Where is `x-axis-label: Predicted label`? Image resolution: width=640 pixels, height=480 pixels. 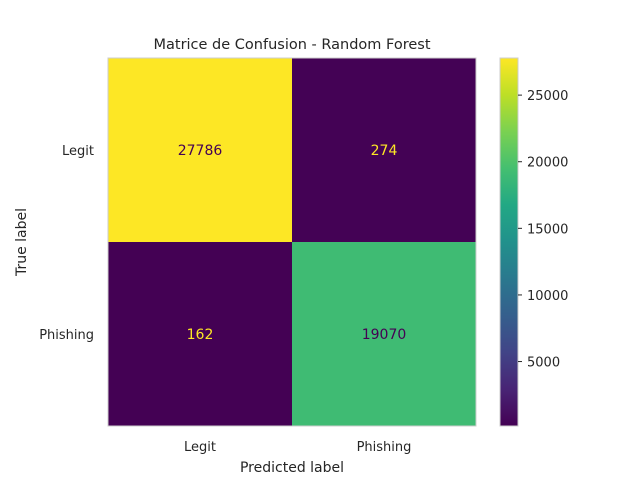 x-axis-label: Predicted label is located at coordinates (292, 468).